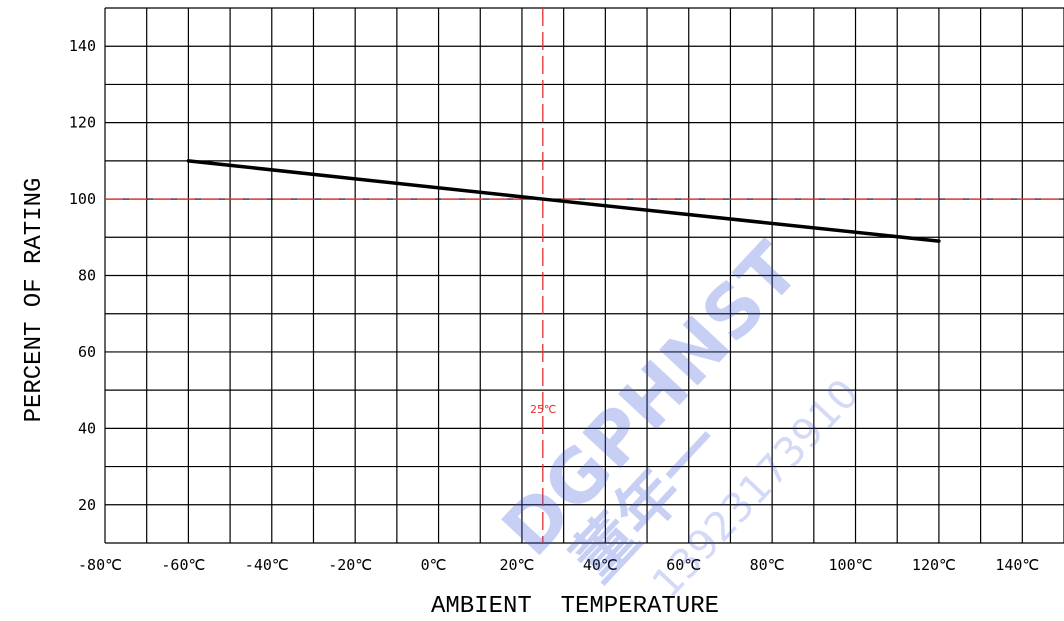  What do you see at coordinates (600, 565) in the screenshot?
I see `x-tick-label: 40℃` at bounding box center [600, 565].